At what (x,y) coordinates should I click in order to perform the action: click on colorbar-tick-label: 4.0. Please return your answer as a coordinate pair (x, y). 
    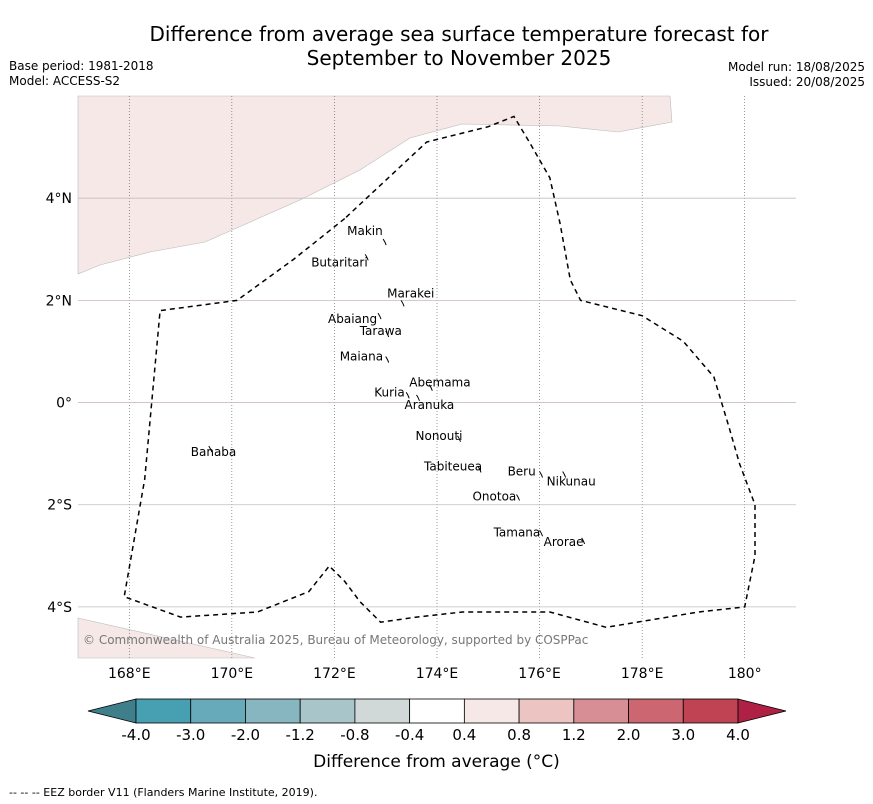
    Looking at the image, I should click on (738, 735).